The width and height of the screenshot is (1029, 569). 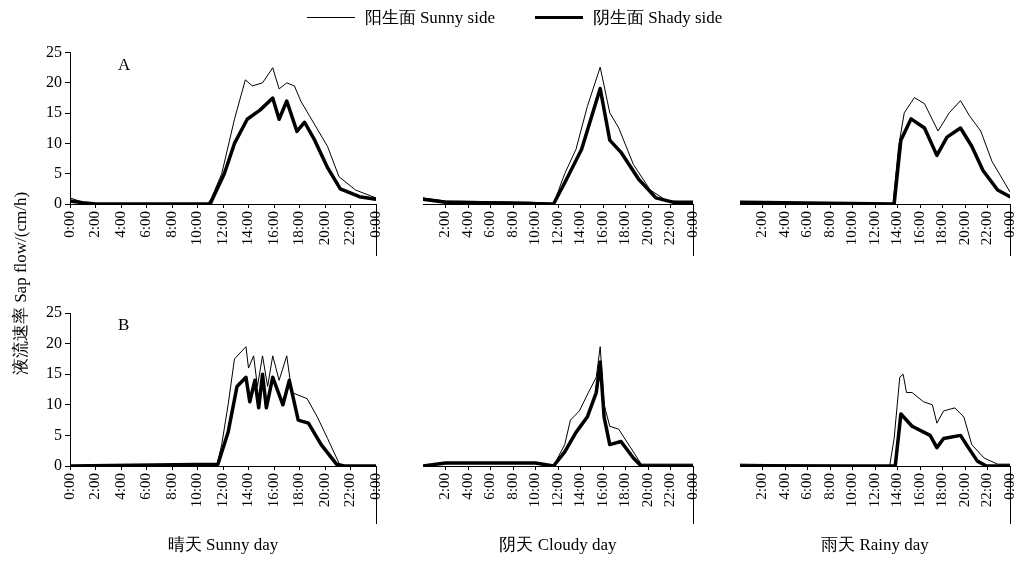 I want to click on legend-label: 阴生面 Shady side, so click(x=657, y=18).